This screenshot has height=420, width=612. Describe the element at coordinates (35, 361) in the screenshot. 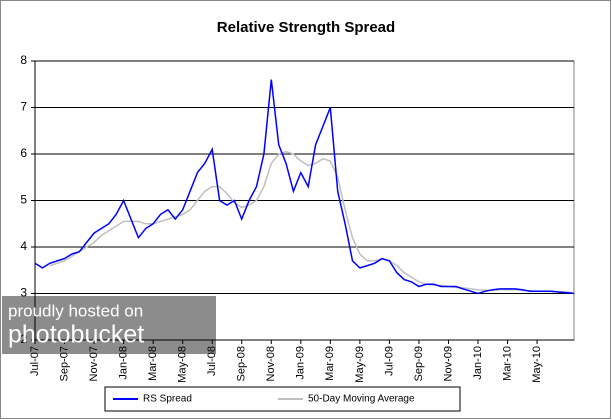

I see `x-tick-label: Jul-07` at that location.